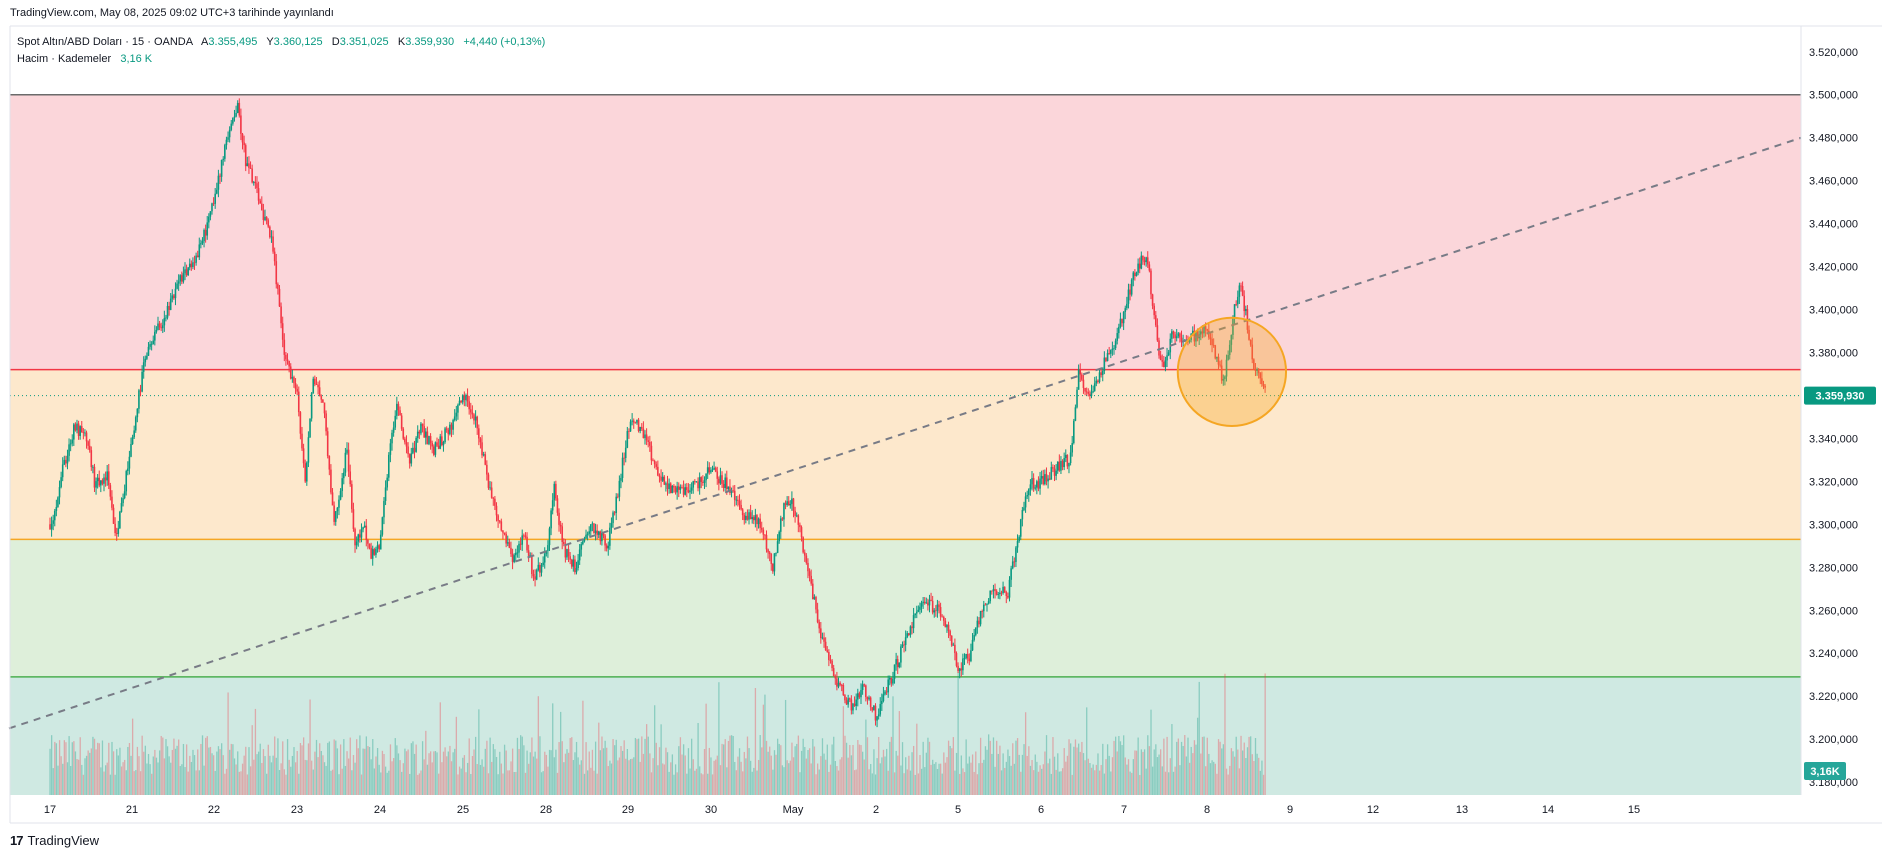  What do you see at coordinates (1833, 354) in the screenshot?
I see `y-tick-label: 3.380,000` at bounding box center [1833, 354].